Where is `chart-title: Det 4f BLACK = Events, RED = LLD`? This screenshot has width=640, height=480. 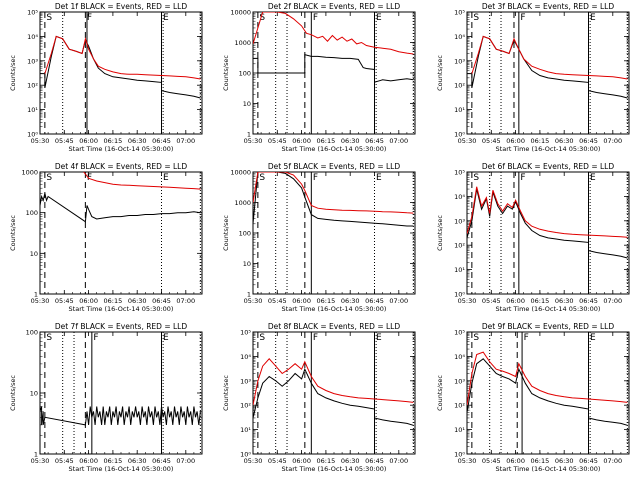
chart-title: Det 4f BLACK = Events, RED = LLD is located at coordinates (121, 166).